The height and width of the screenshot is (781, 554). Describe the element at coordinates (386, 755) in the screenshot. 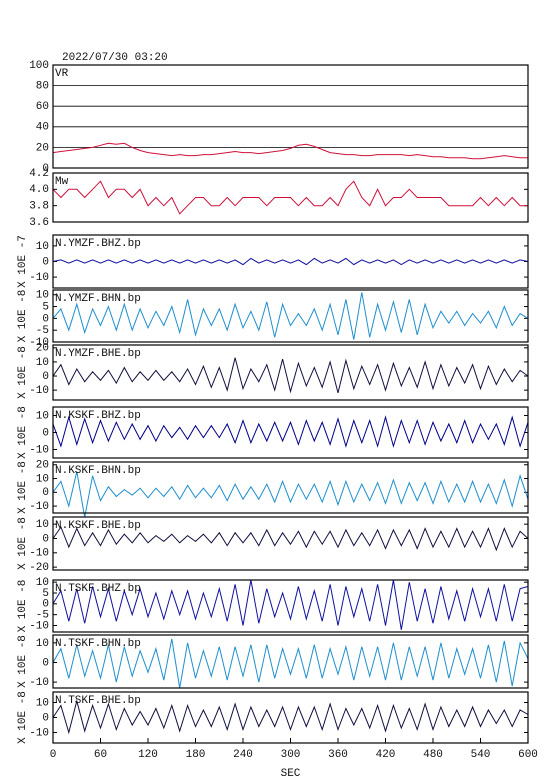

I see `x-tick-label: 420` at that location.